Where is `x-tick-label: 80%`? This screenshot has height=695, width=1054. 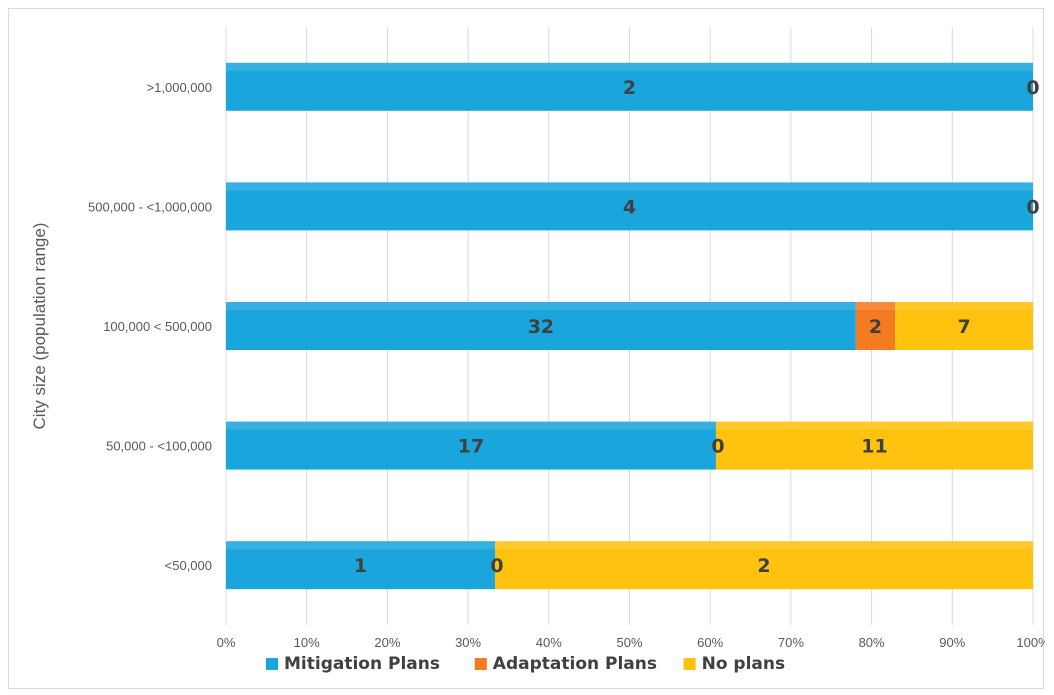
x-tick-label: 80% is located at coordinates (872, 642).